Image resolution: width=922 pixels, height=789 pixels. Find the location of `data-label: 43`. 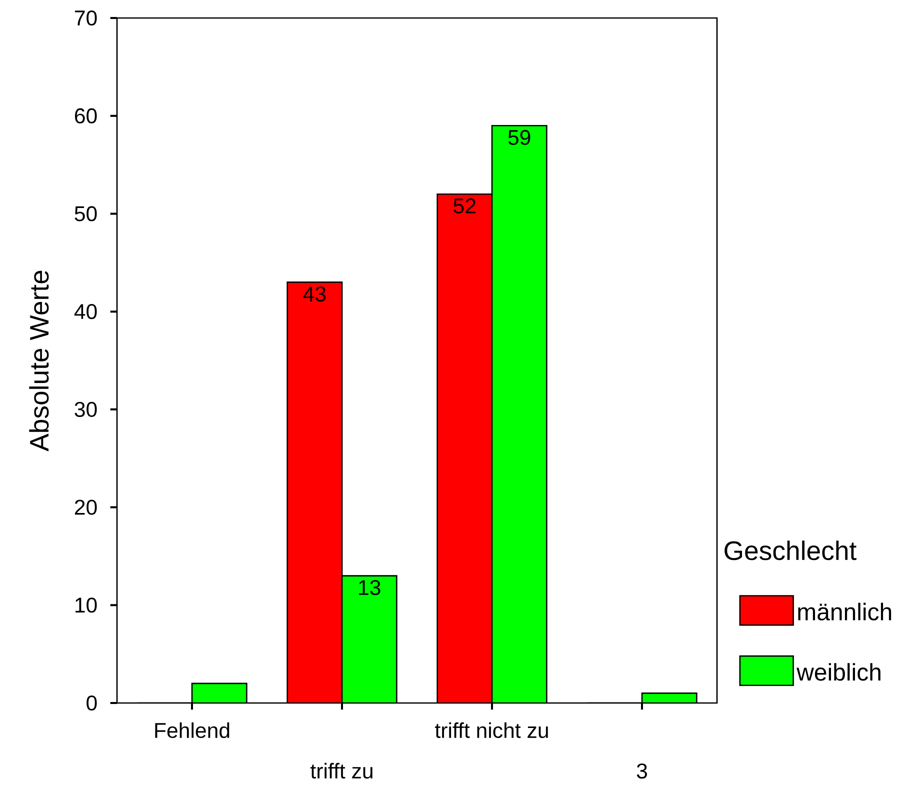

data-label: 43 is located at coordinates (314, 294).